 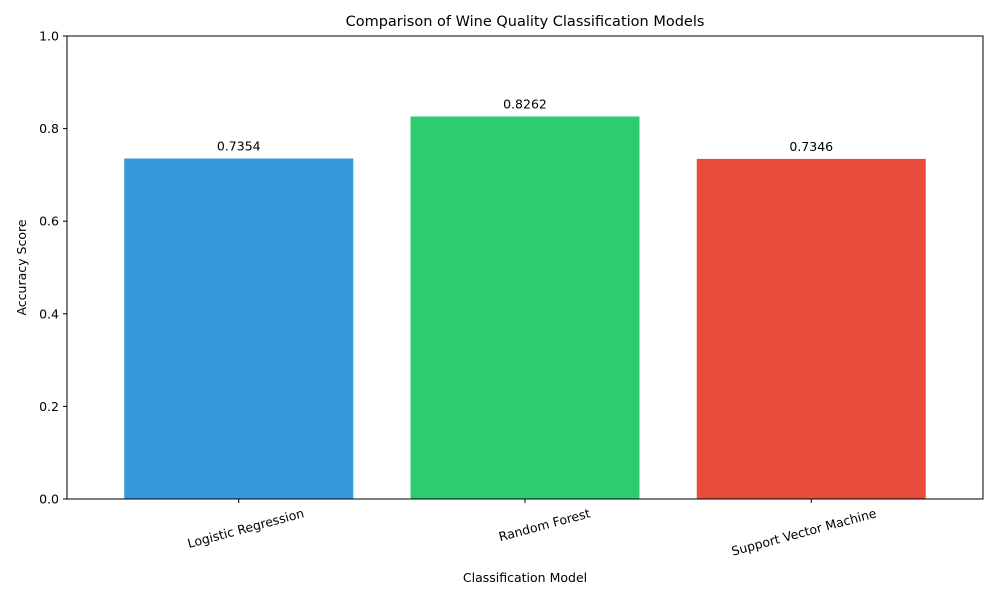 I want to click on y-tick-label: 0.6, so click(x=49, y=221).